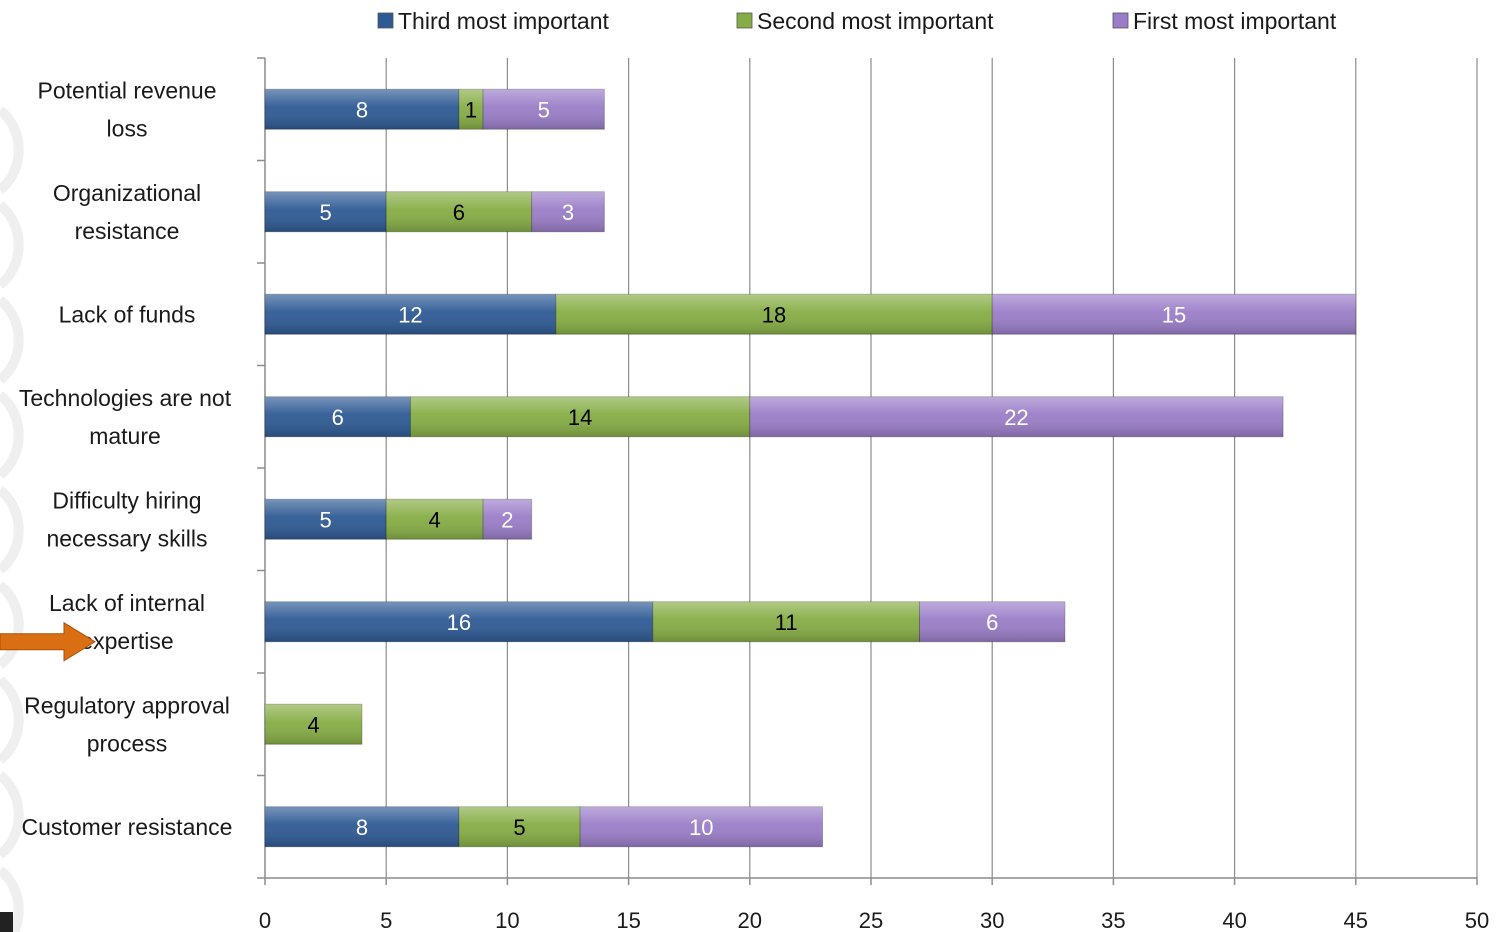 The image size is (1500, 932). Describe the element at coordinates (127, 193) in the screenshot. I see `category-label: Organizational` at that location.